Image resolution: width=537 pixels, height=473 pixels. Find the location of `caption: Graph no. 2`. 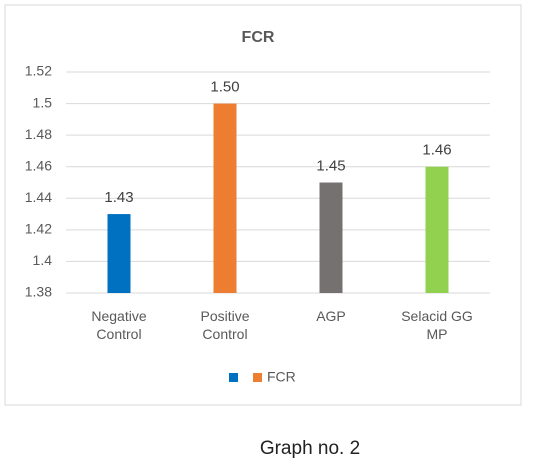

caption: Graph no. 2 is located at coordinates (310, 448).